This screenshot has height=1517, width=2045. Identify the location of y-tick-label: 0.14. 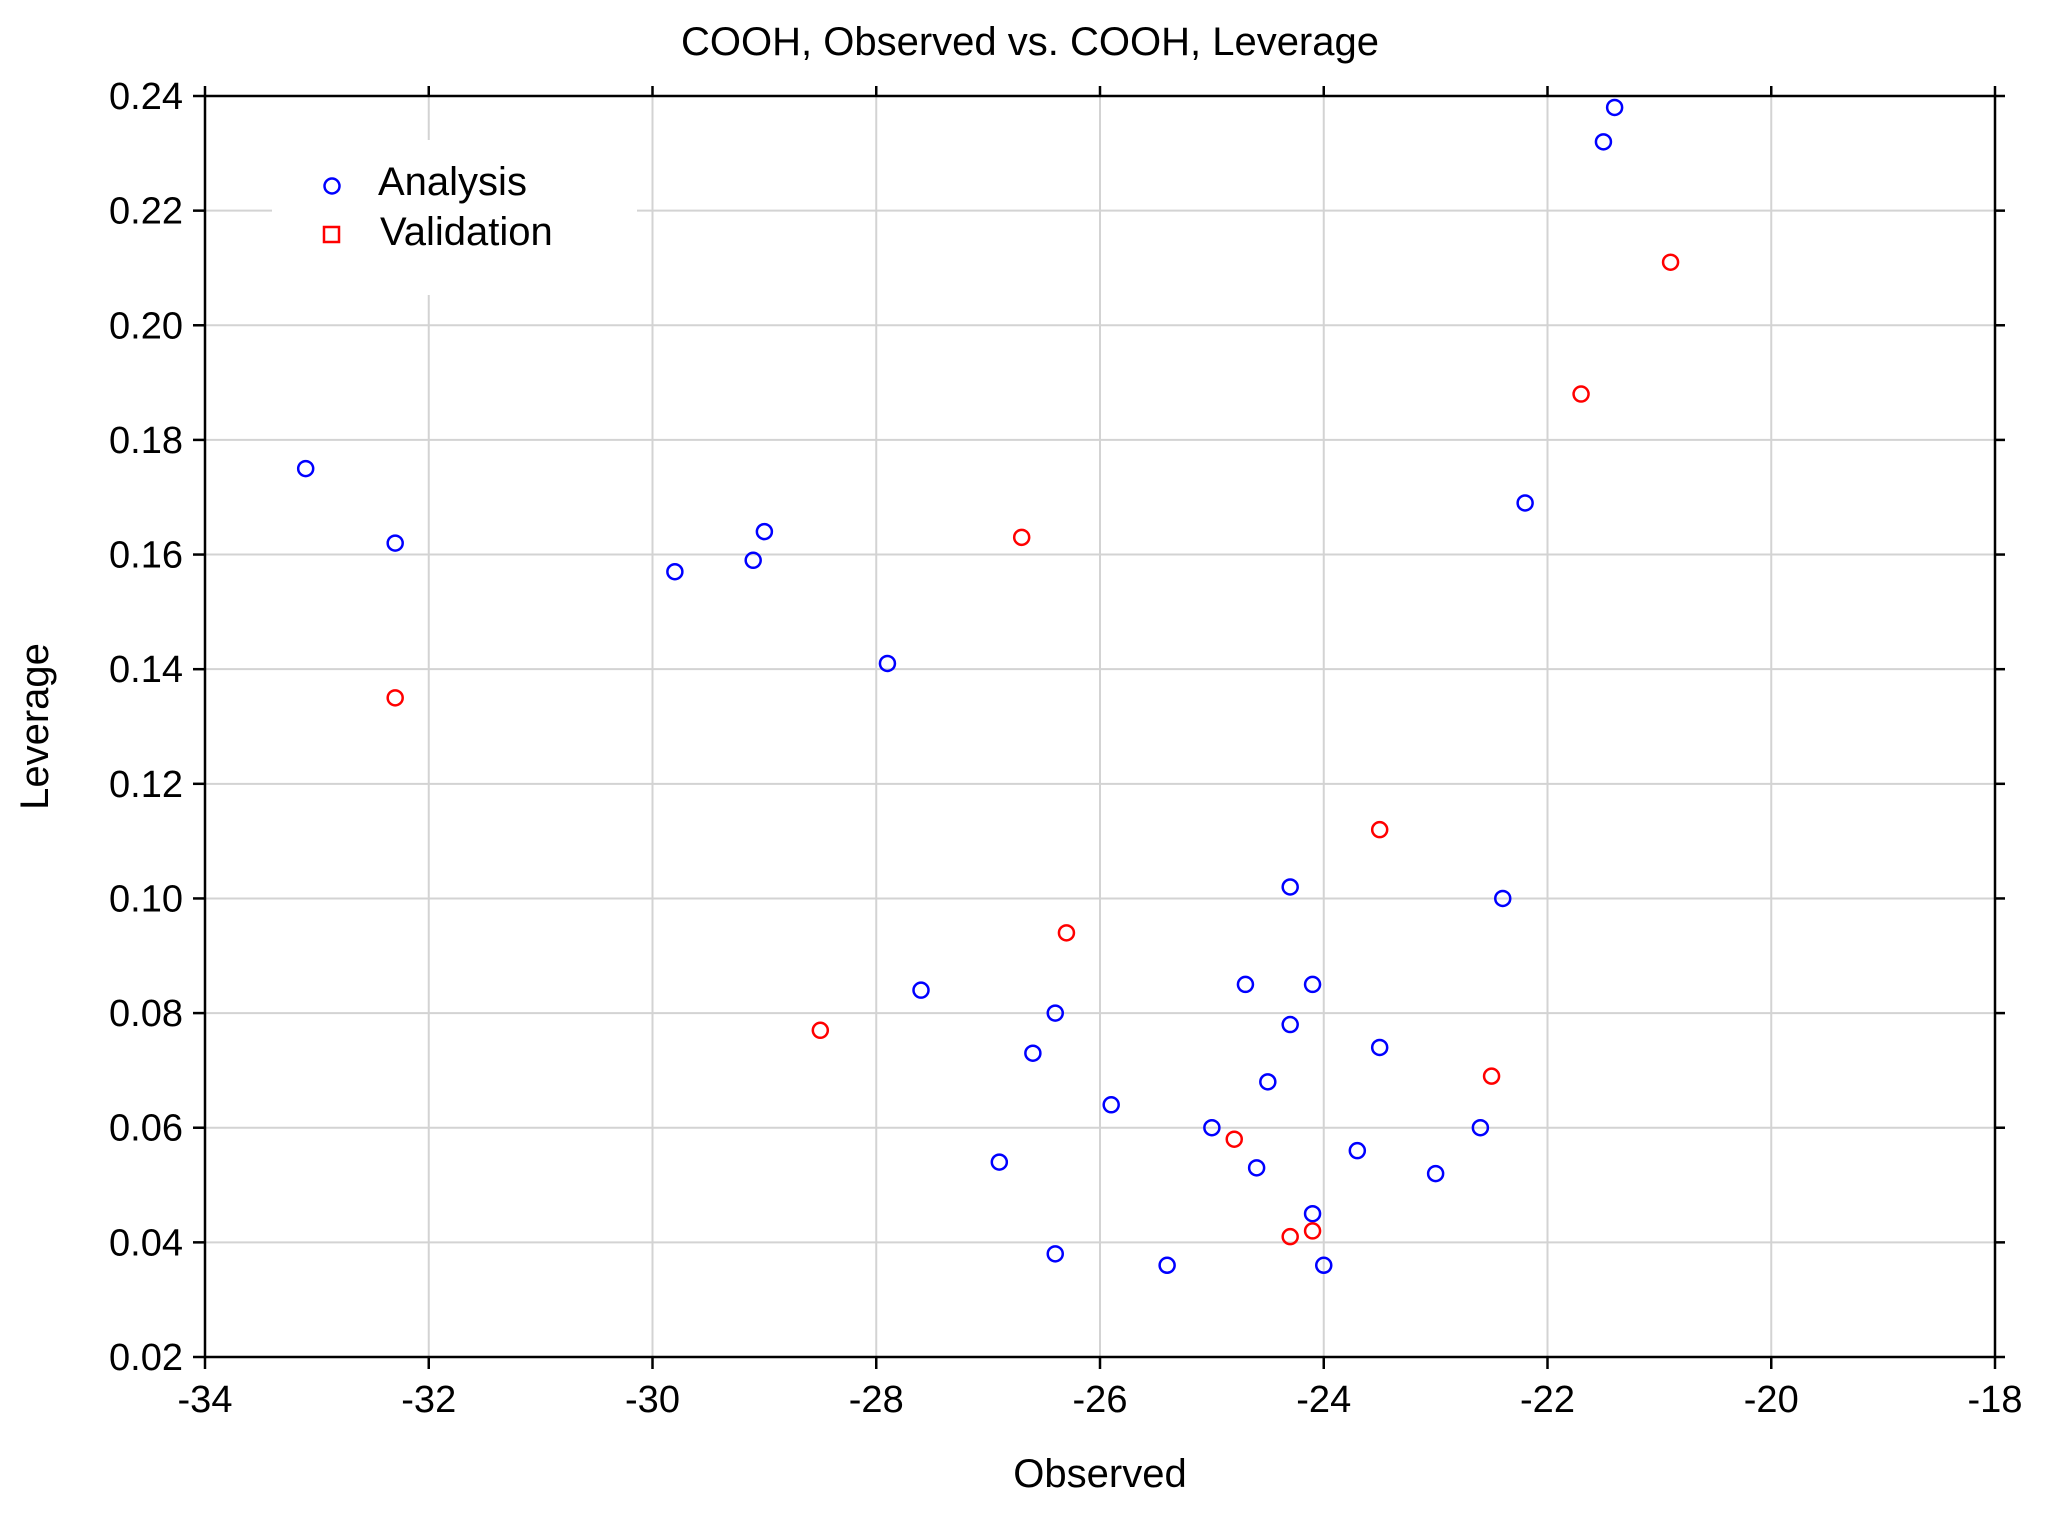
(146, 670).